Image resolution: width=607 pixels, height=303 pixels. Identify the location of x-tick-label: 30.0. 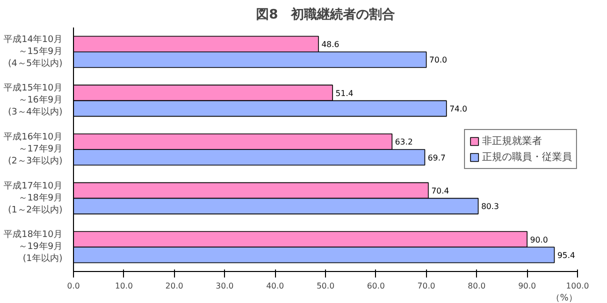
(225, 286).